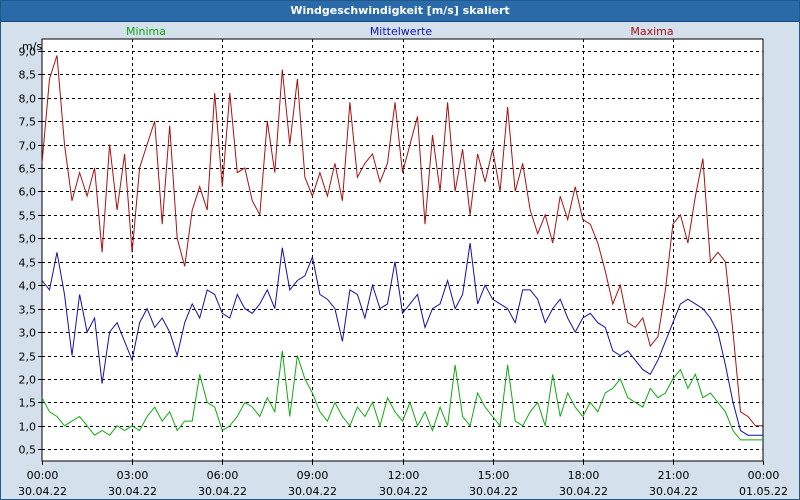 This screenshot has width=800, height=500. Describe the element at coordinates (674, 475) in the screenshot. I see `x-tick-label-time: 21:00` at that location.